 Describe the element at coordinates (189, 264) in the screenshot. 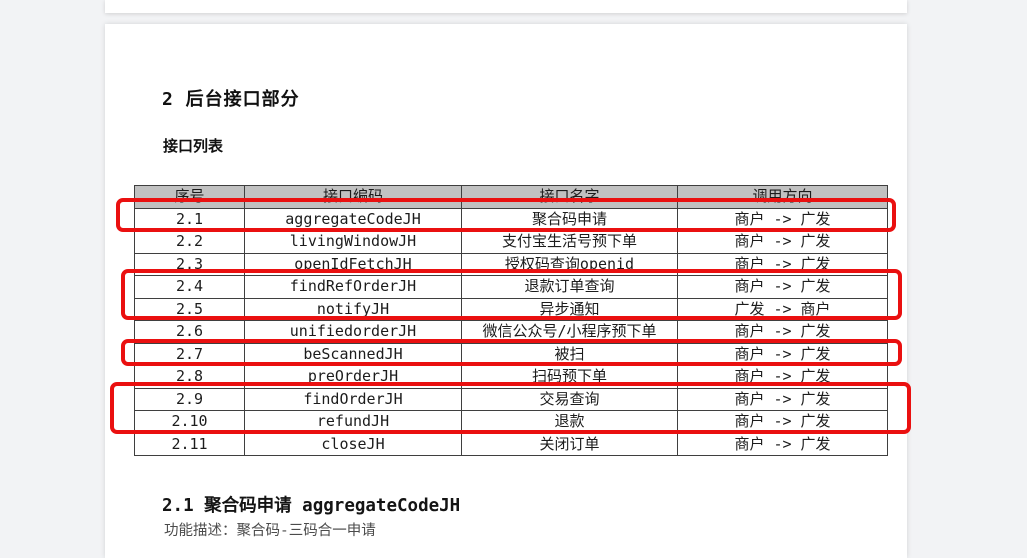

I see `cell-no: 2.3` at that location.